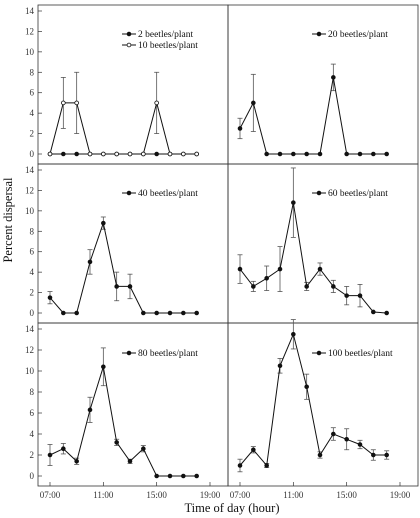 This screenshot has height=518, width=420. What do you see at coordinates (156, 495) in the screenshot?
I see `x-tick-label: 15:00` at bounding box center [156, 495].